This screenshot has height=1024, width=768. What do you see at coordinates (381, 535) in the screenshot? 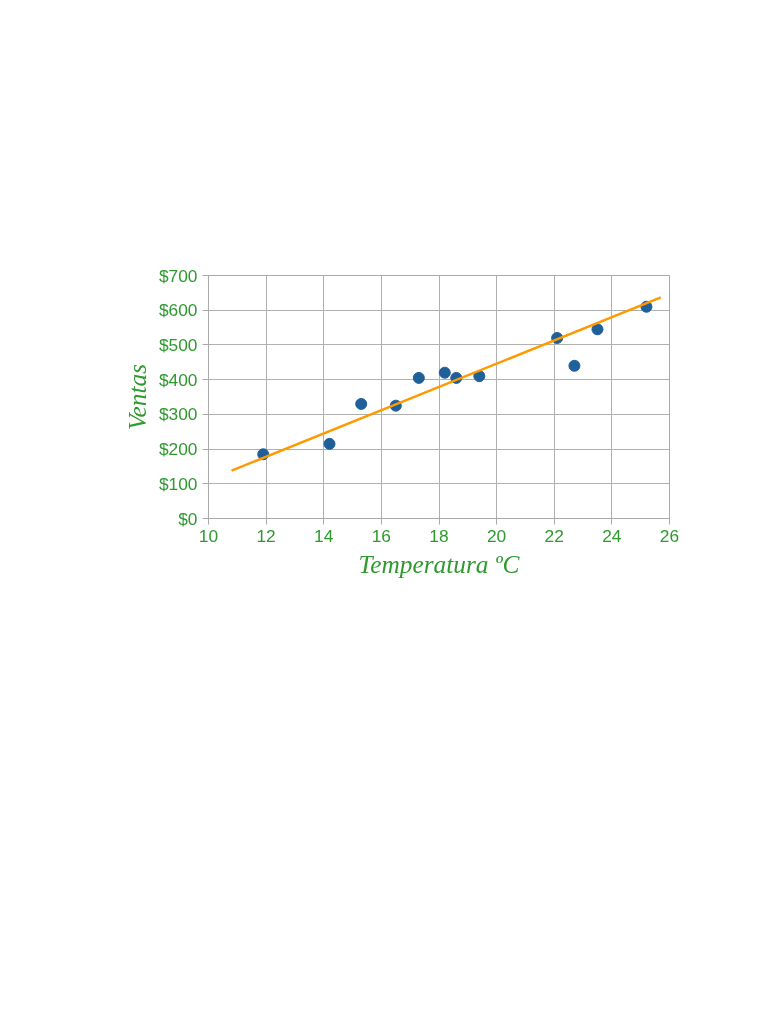
I see `x-tick-label: 16` at bounding box center [381, 535].